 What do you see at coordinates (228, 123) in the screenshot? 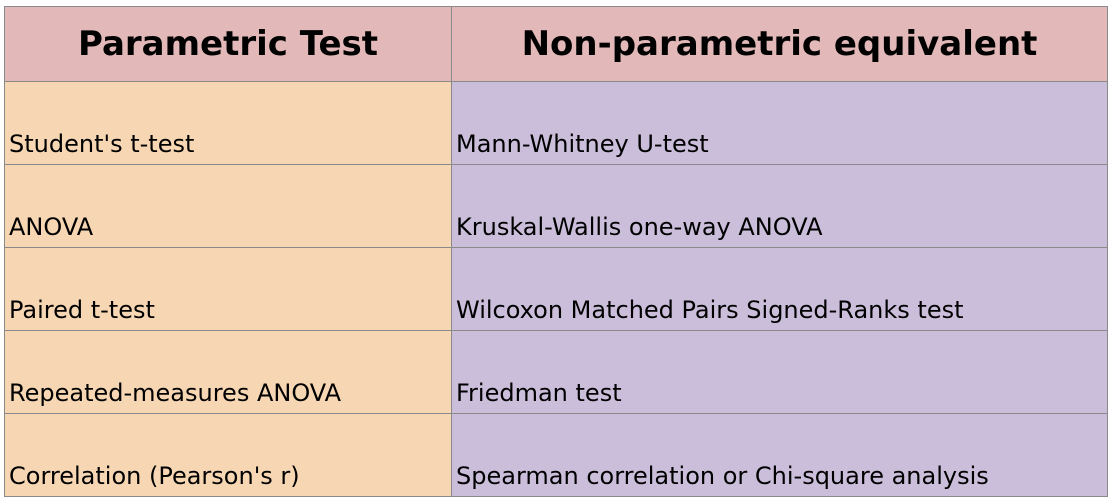
I see `table-cell: Student's t-test` at bounding box center [228, 123].